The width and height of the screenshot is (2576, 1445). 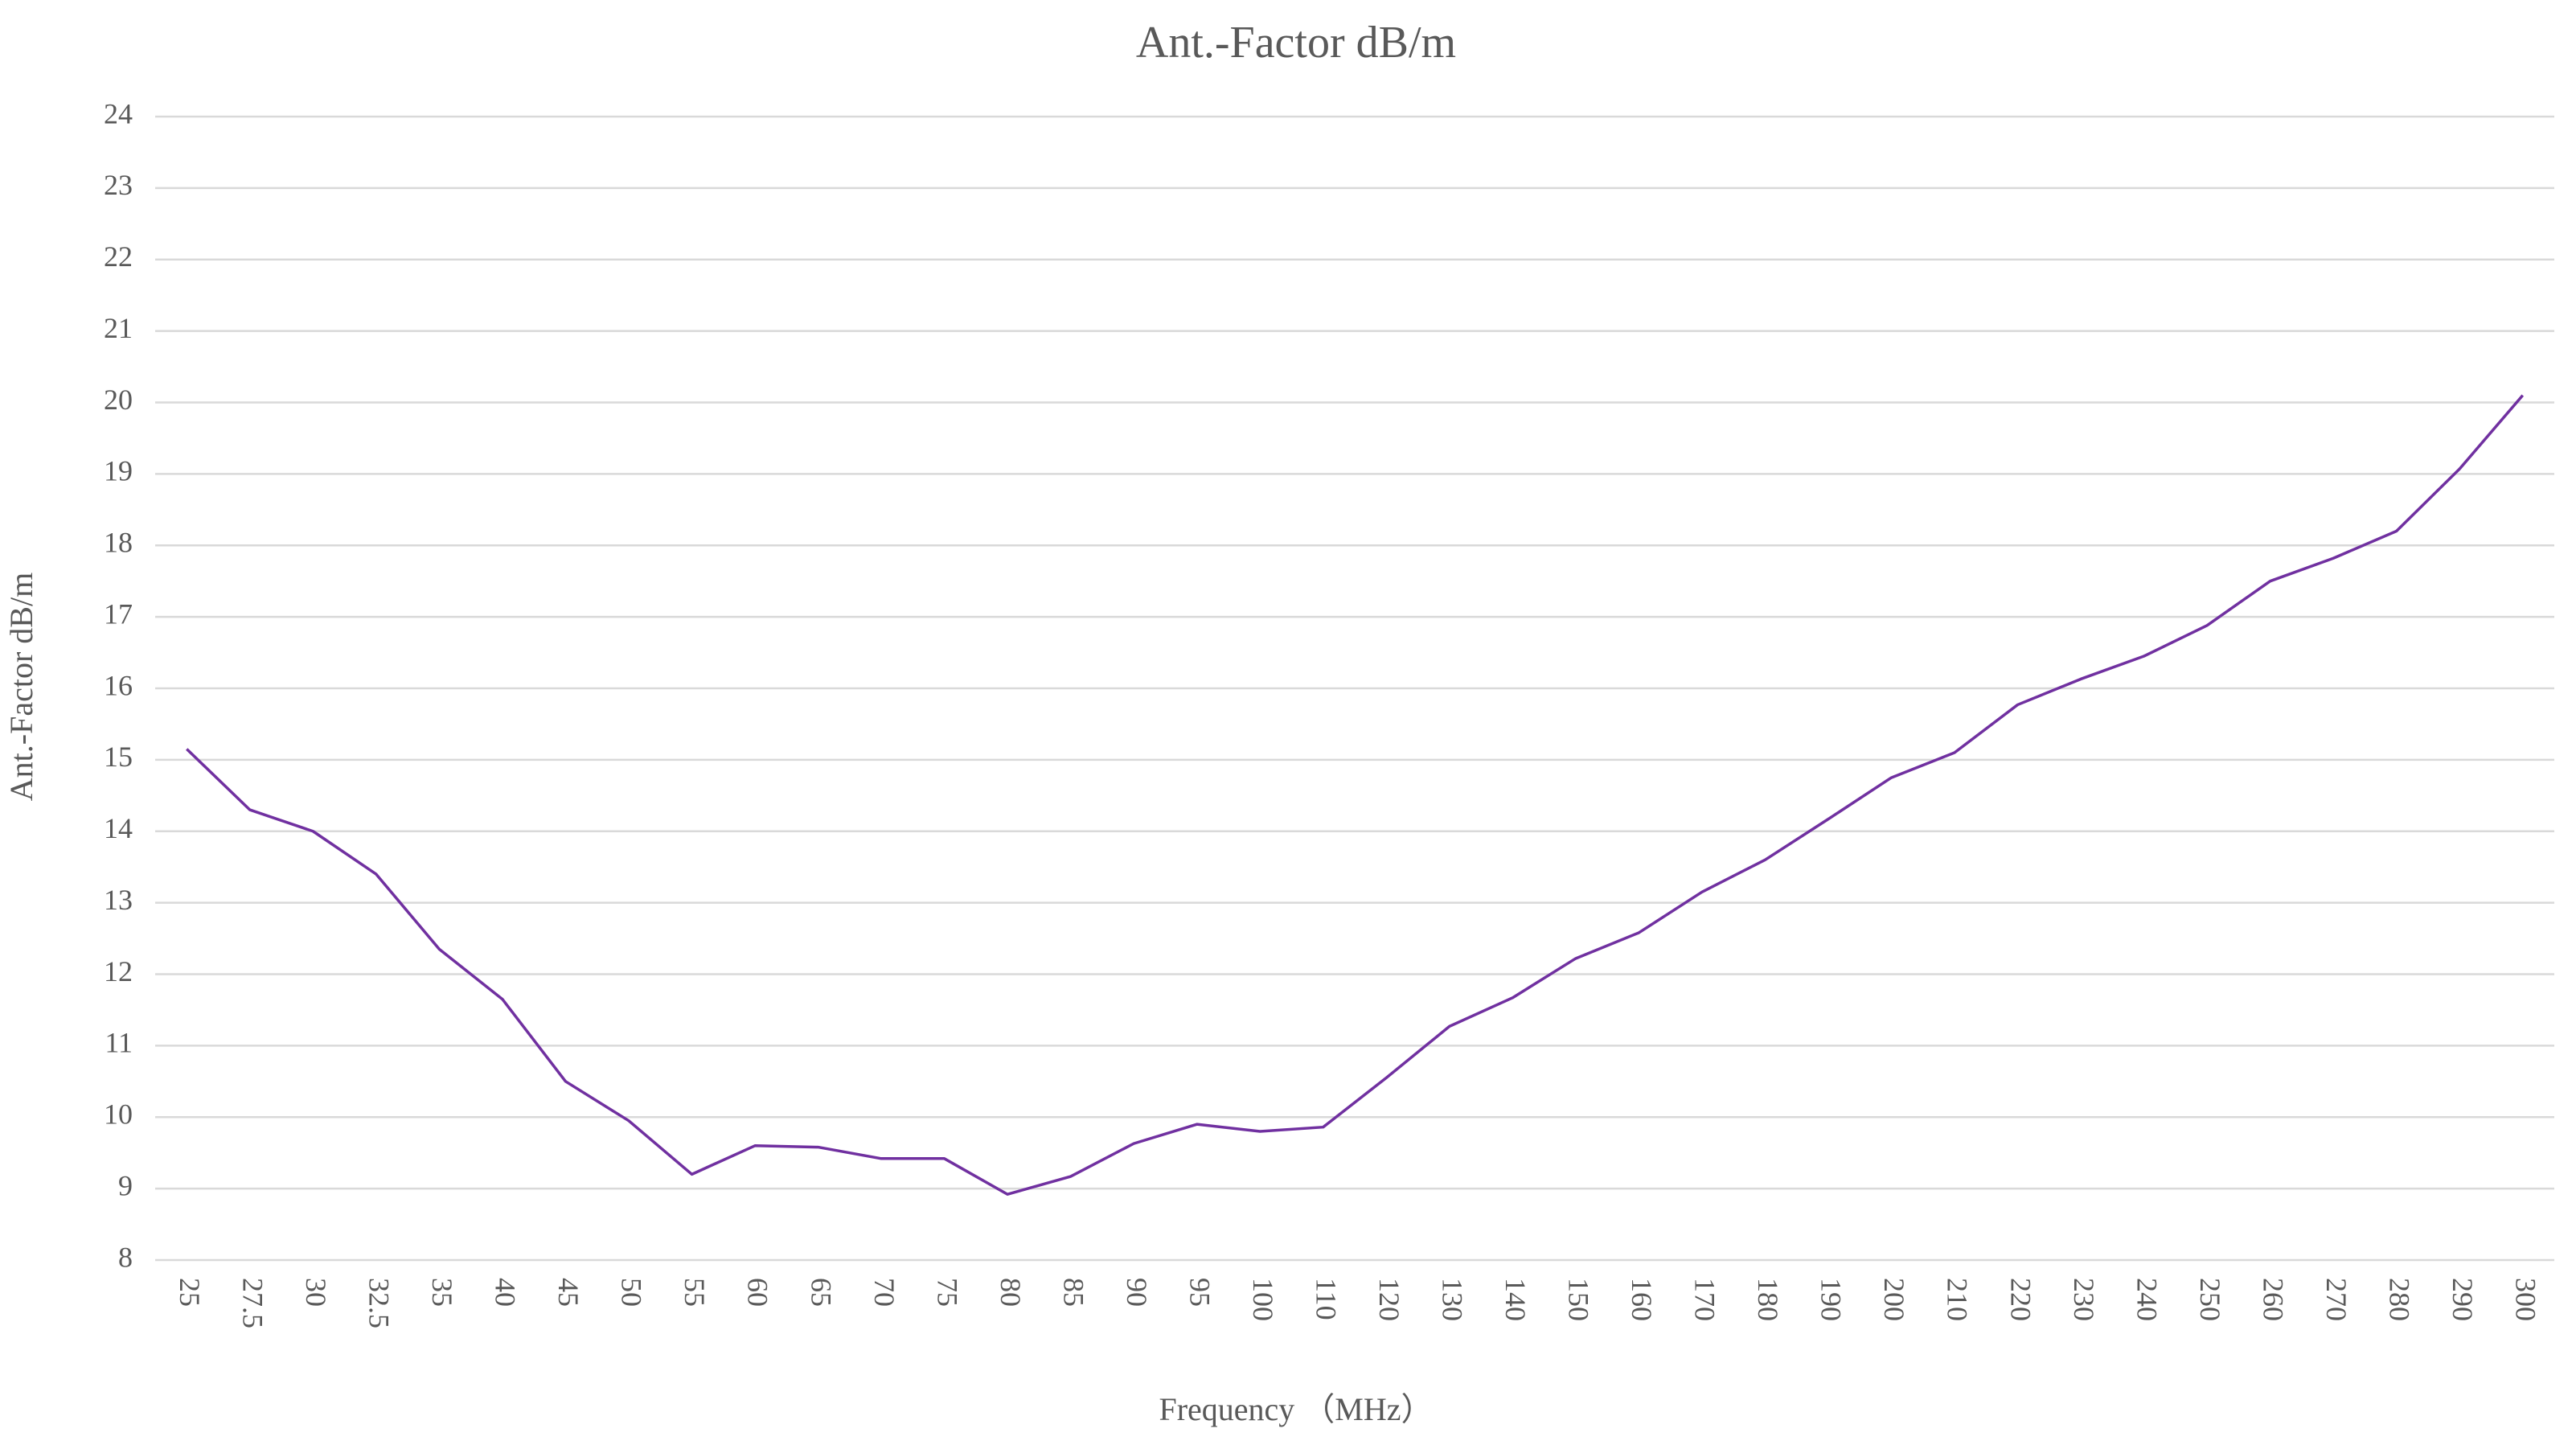 I want to click on y-axis-label: Ant.-Factor dB/m, so click(x=21, y=687).